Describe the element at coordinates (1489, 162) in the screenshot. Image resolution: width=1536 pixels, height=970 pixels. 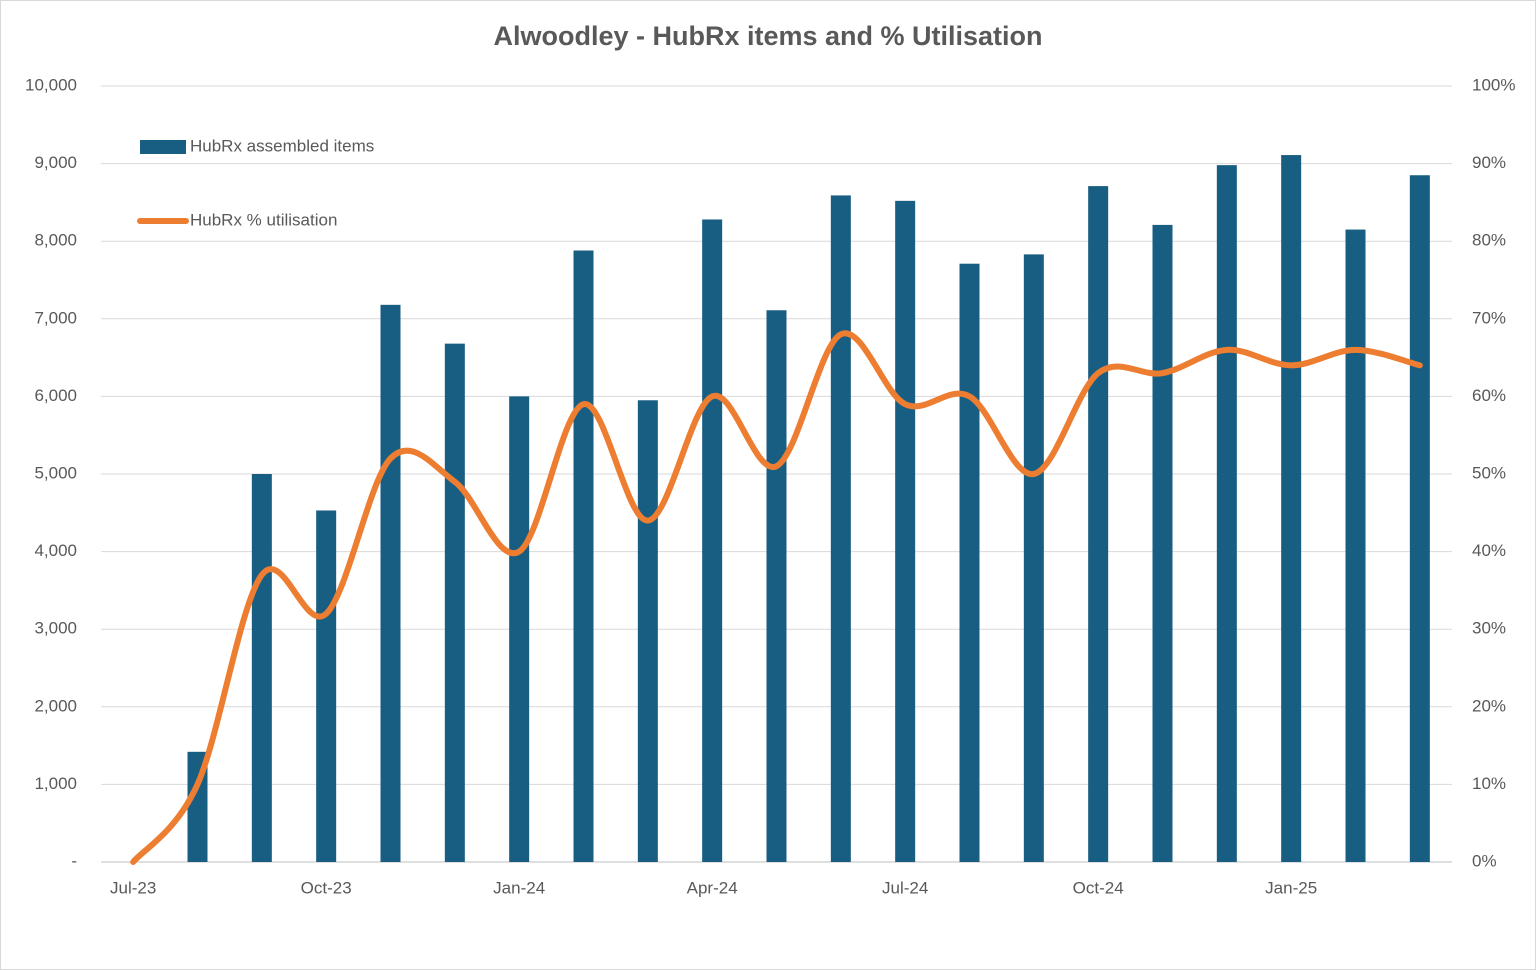
I see `y2-tick-label: 90%` at that location.